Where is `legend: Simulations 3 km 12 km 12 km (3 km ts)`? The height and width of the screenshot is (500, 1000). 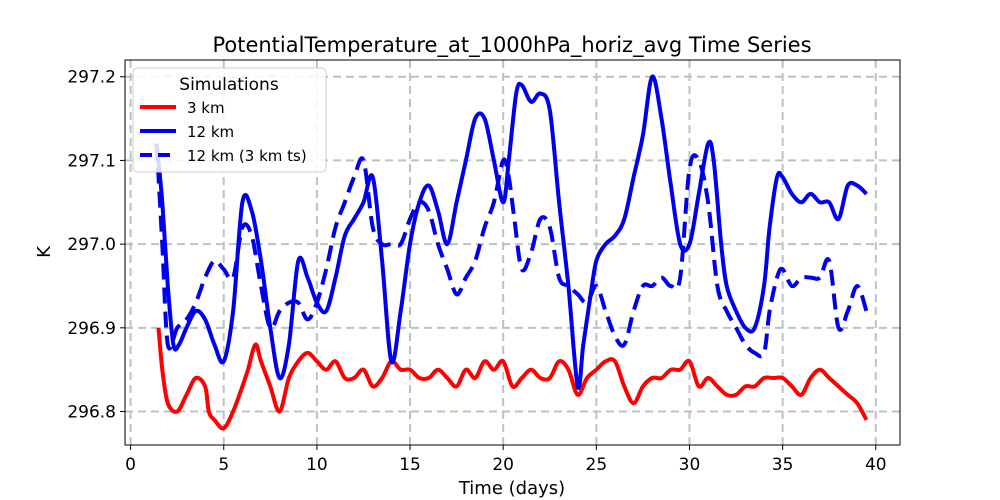
legend: Simulations 3 km 12 km 12 km (3 km ts) is located at coordinates (229, 120).